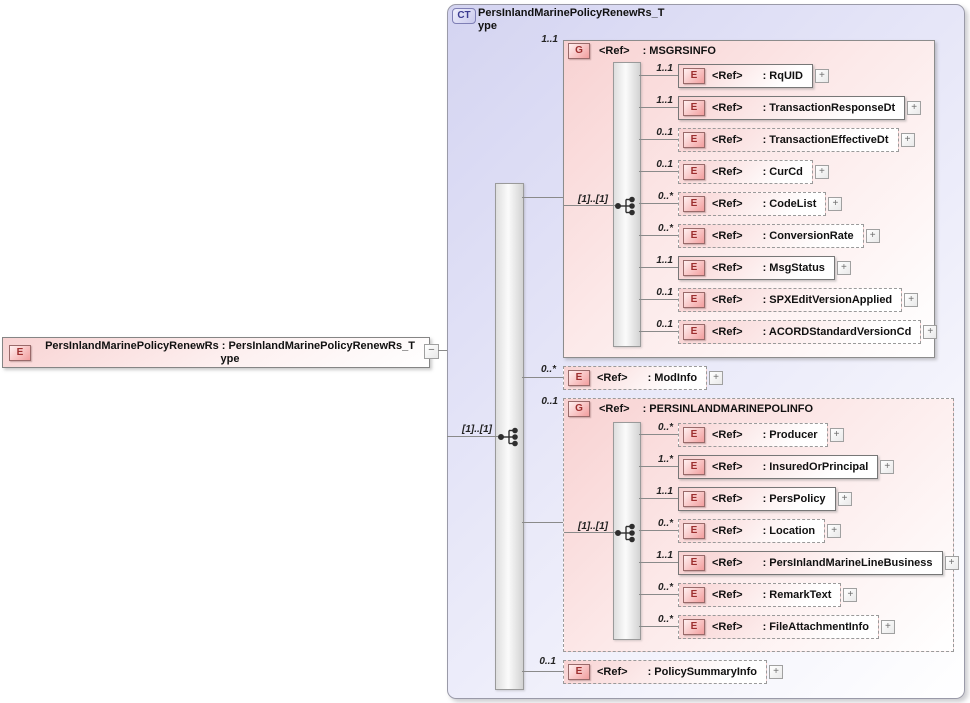  Describe the element at coordinates (765, 499) in the screenshot. I see `element-node-perspolicy: E <Ref>: PersPolicy +` at that location.